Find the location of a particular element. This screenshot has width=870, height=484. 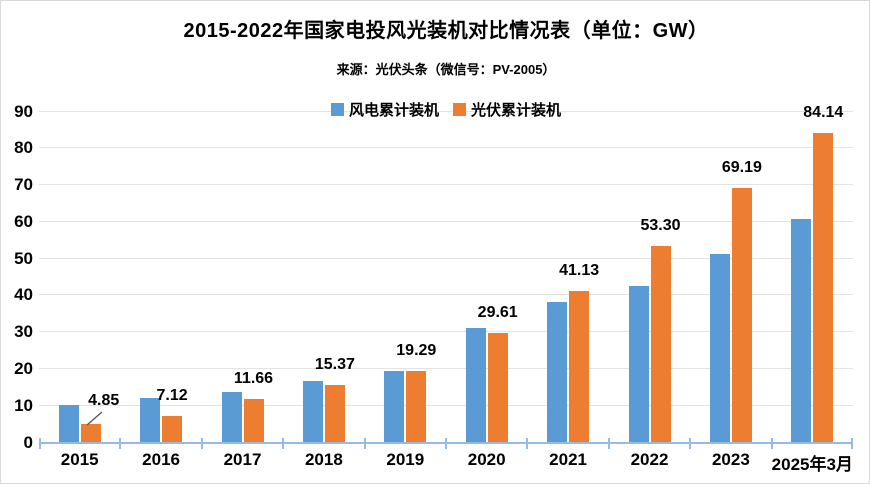

solar-data-label: 41.13 is located at coordinates (579, 270).